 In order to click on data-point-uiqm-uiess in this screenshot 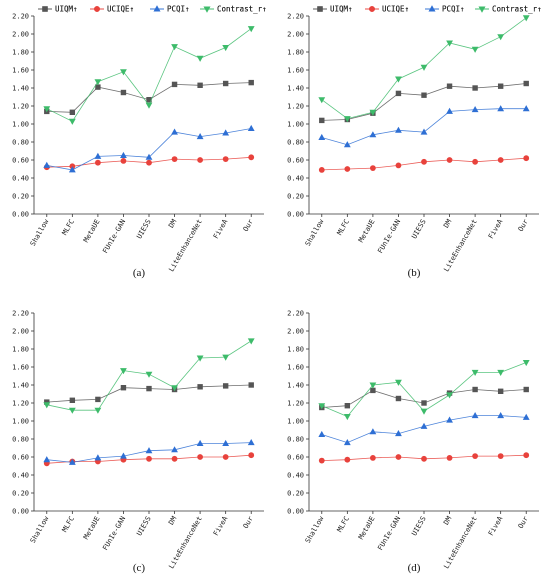, I will do `click(424, 403)`.